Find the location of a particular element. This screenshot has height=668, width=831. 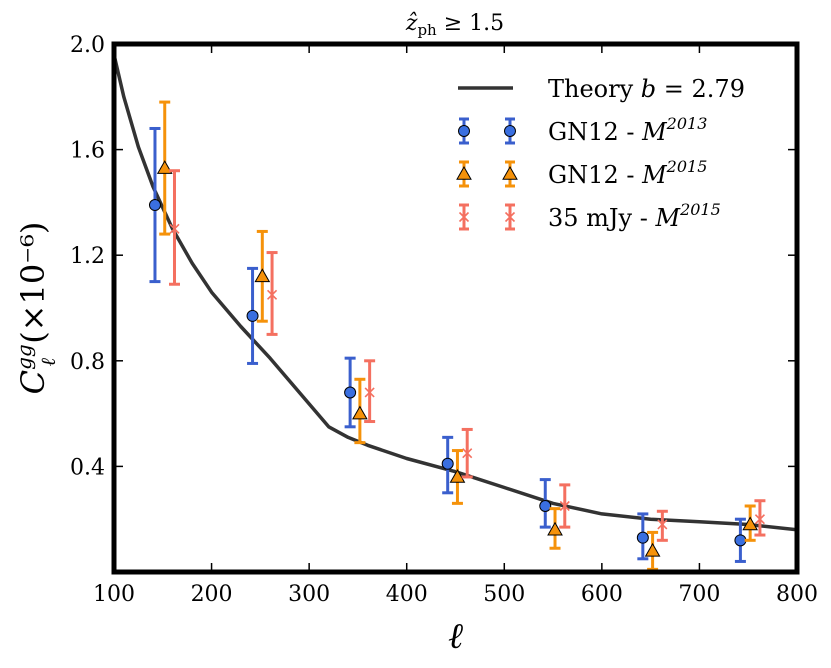

y-tick-label: 2.0 is located at coordinates (87, 45).